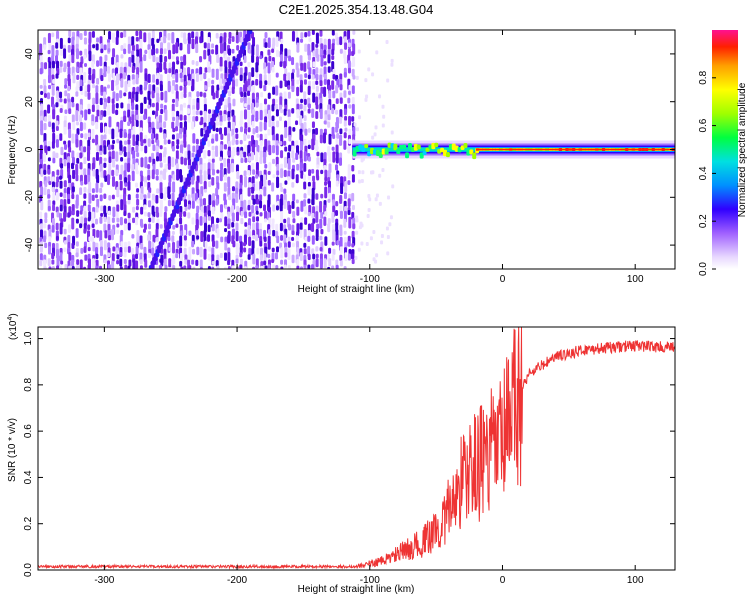  Describe the element at coordinates (742, 149) in the screenshot. I see `colorbar-label: Normalized spectral amplitude` at that location.